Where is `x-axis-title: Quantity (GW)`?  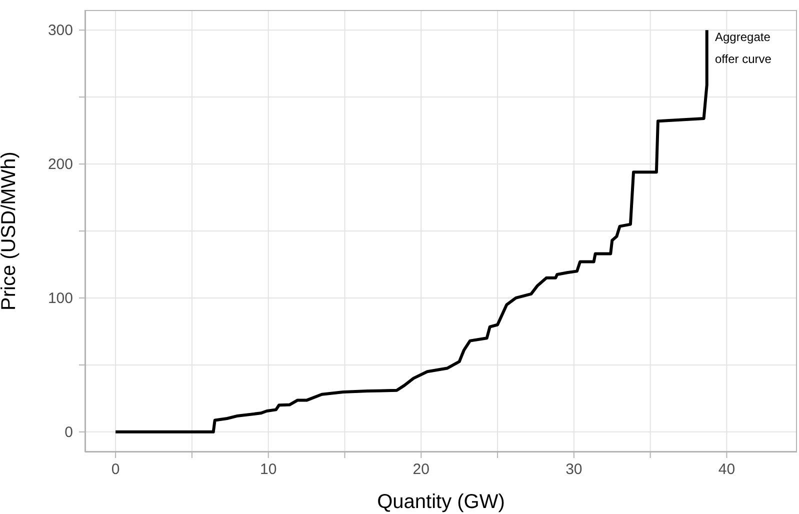
x-axis-title: Quantity (GW) is located at coordinates (441, 502).